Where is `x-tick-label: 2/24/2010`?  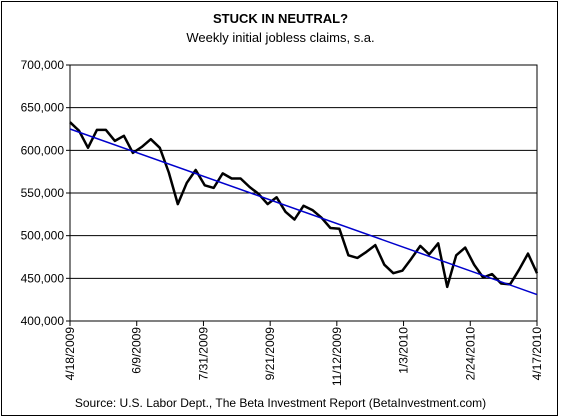 x-tick-label: 2/24/2010 is located at coordinates (470, 354).